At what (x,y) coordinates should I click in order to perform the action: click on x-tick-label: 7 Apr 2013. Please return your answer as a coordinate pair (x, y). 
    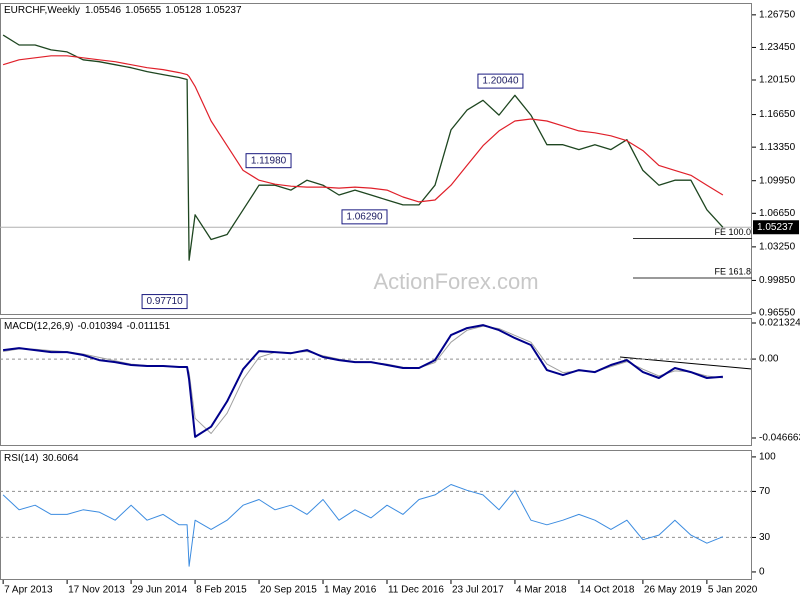
    Looking at the image, I should click on (28, 590).